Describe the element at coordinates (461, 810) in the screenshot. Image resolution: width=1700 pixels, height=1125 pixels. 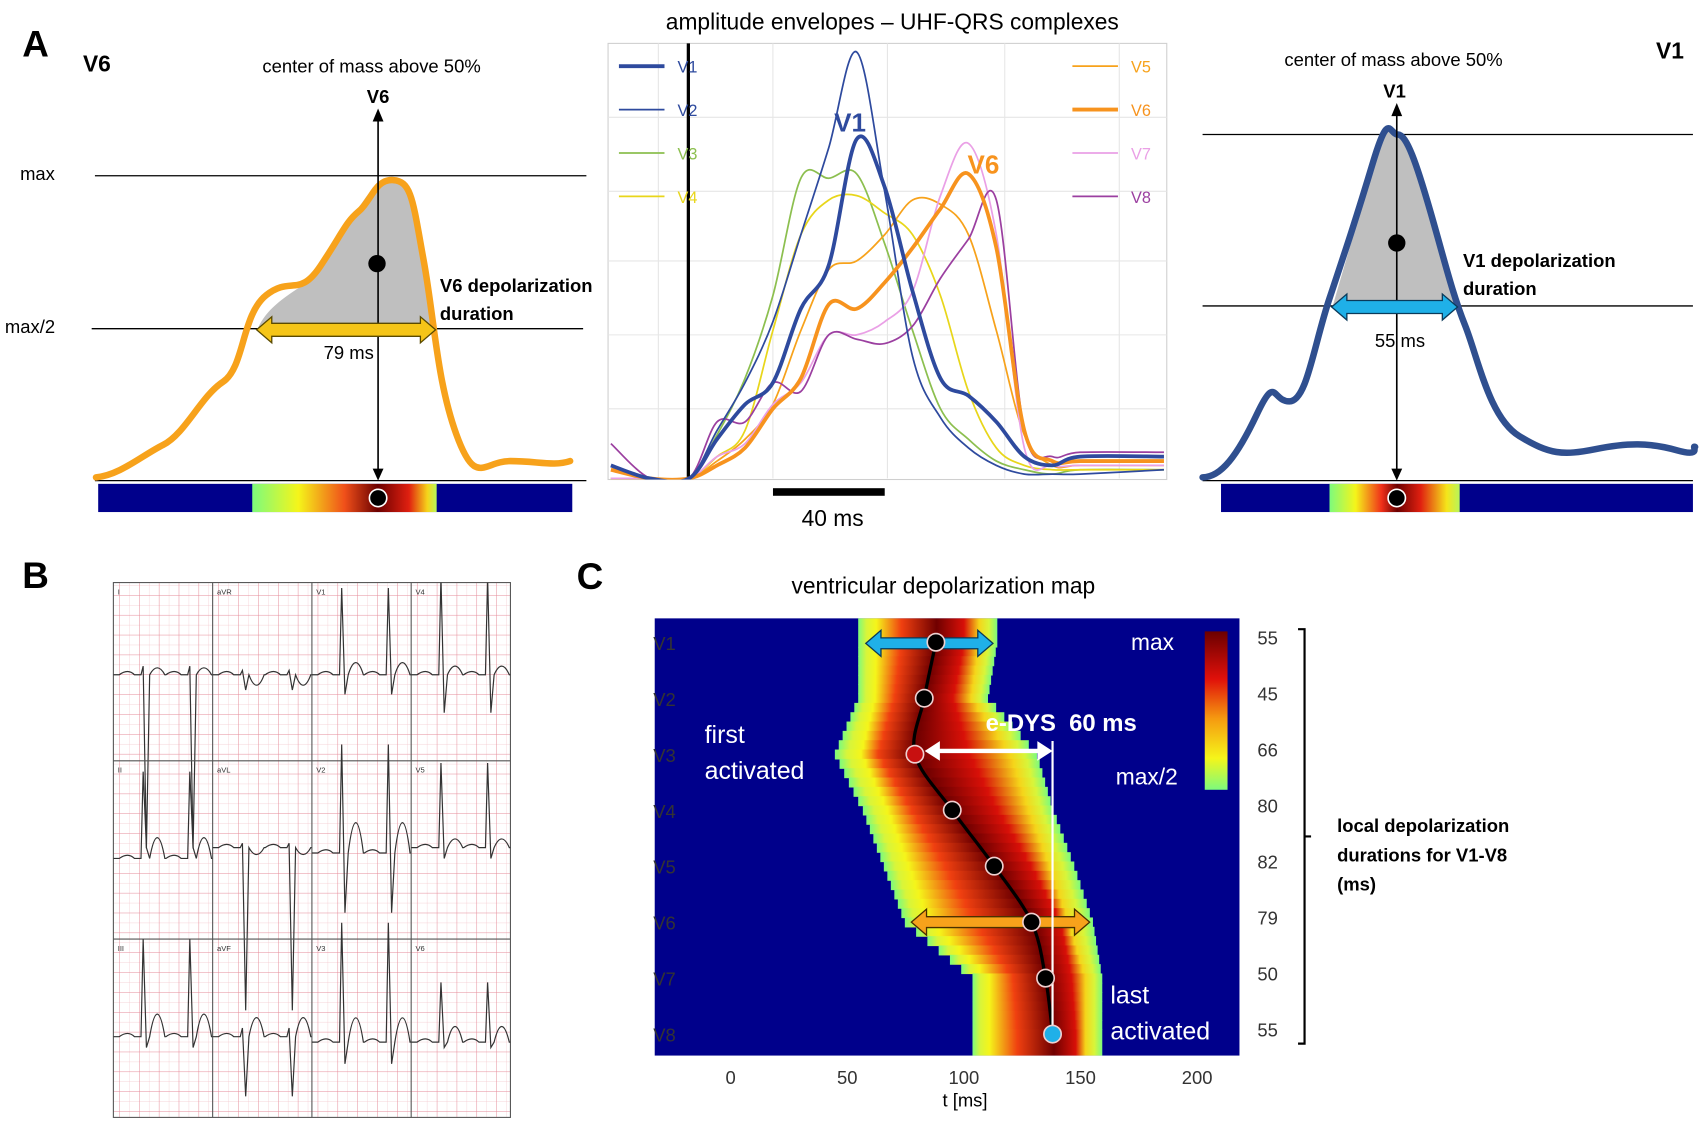
I see `ecg-trace-v5` at that location.